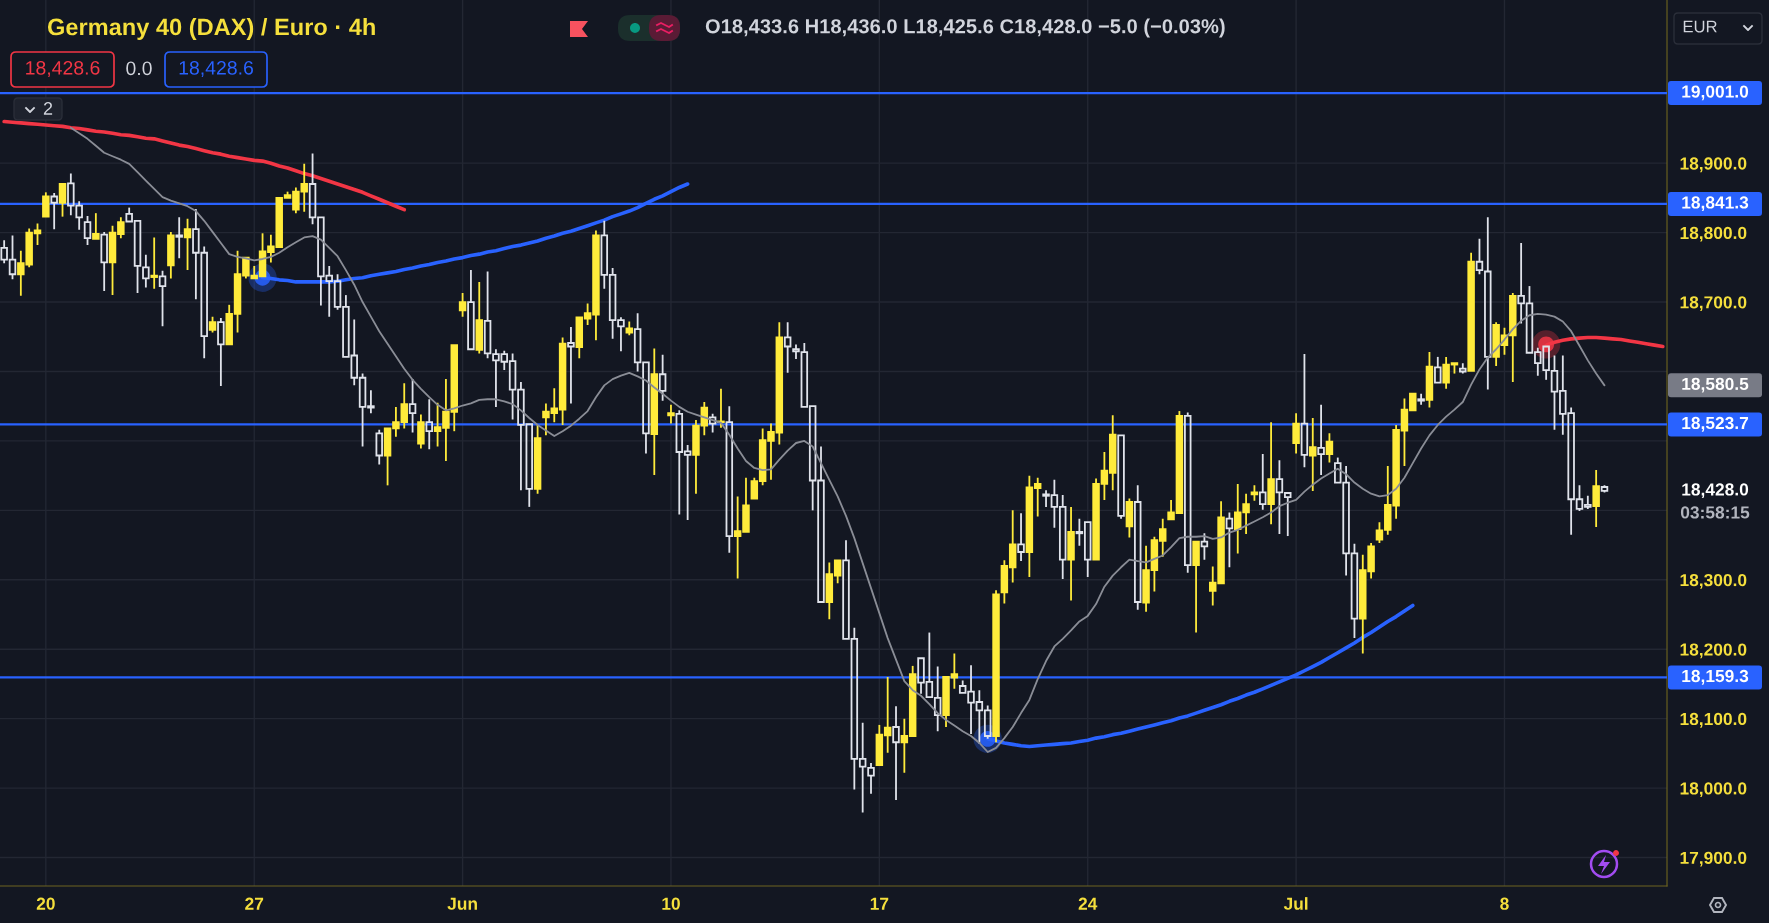  What do you see at coordinates (1700, 26) in the screenshot?
I see `text: EUR` at bounding box center [1700, 26].